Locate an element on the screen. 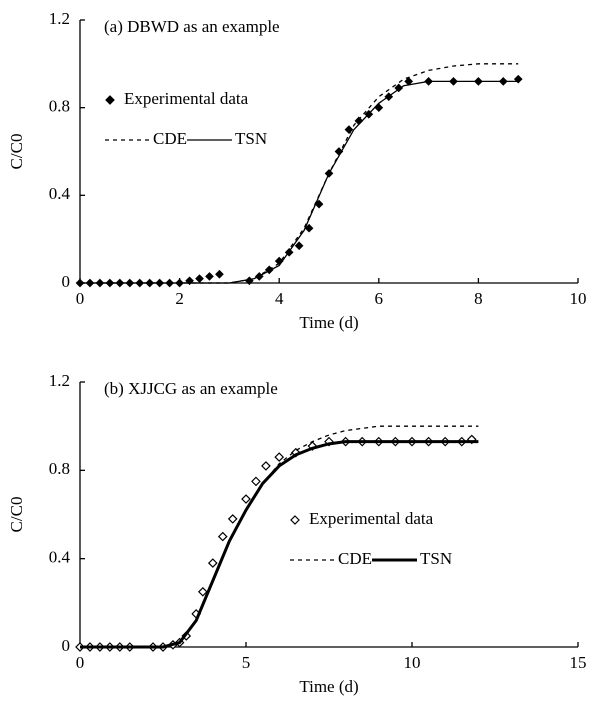 Image resolution: width=595 pixels, height=712 pixels. x-tick-label: 5 is located at coordinates (246, 662).